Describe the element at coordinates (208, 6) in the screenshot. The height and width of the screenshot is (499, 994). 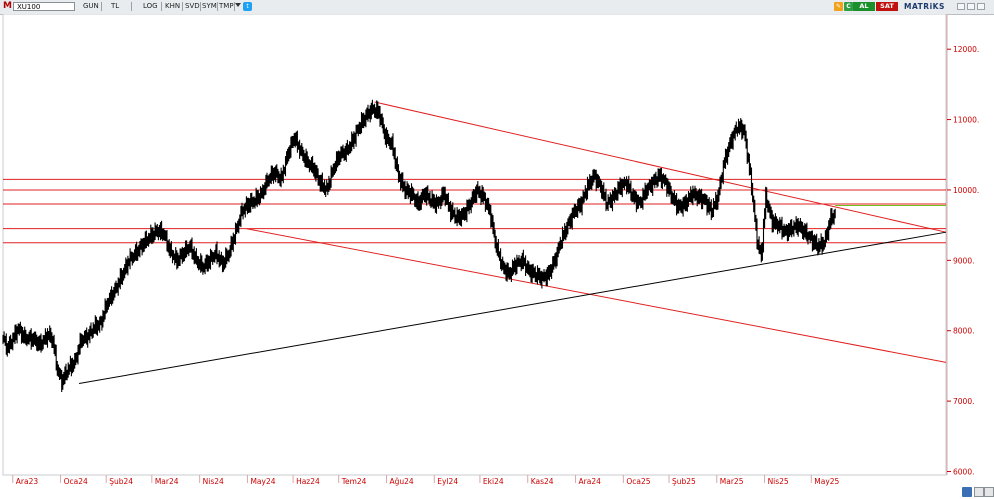
I see `sym-button: SYM` at that location.